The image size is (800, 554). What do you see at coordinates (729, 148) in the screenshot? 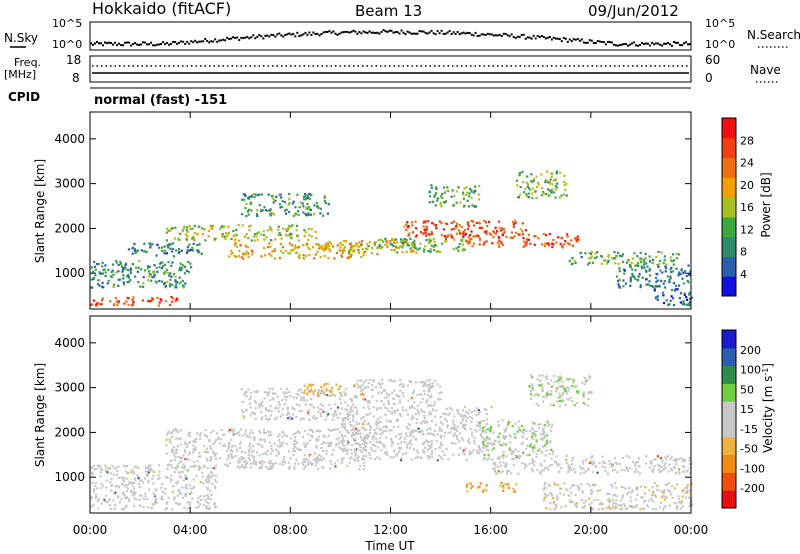
I see `colorbar-swatch` at bounding box center [729, 148].